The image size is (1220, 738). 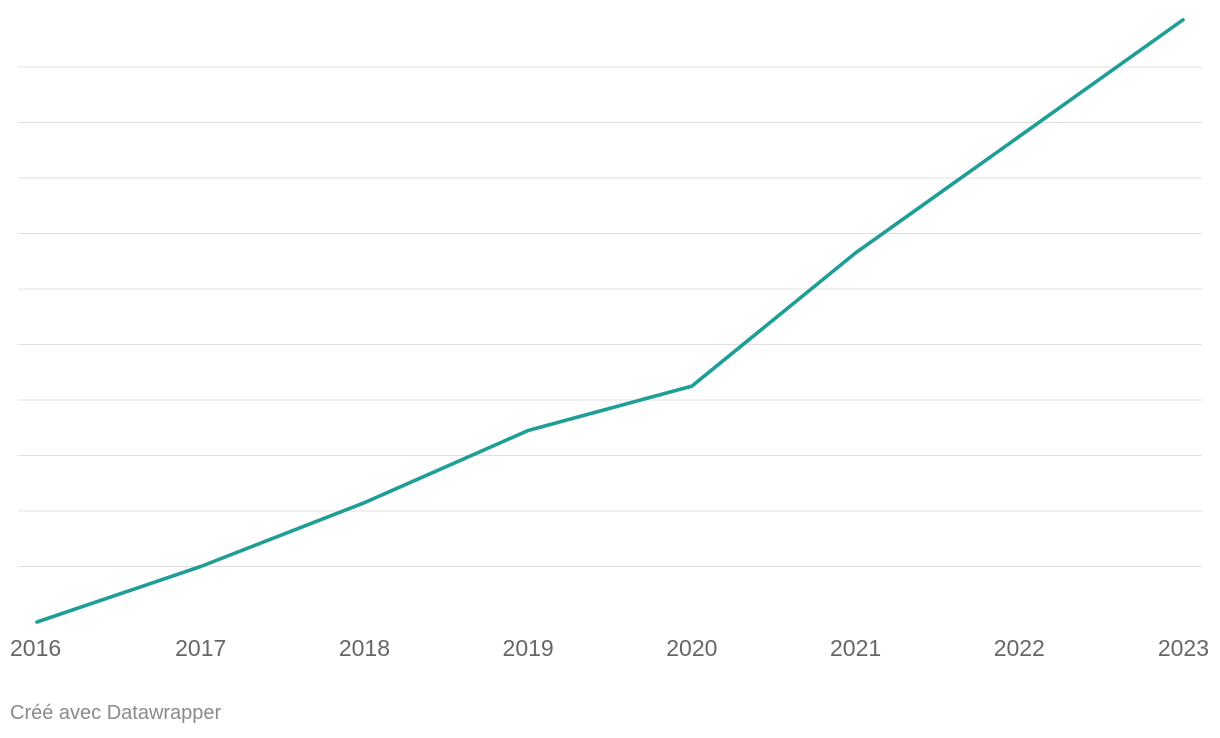 I want to click on x-tick-label: 2023, so click(x=1183, y=648).